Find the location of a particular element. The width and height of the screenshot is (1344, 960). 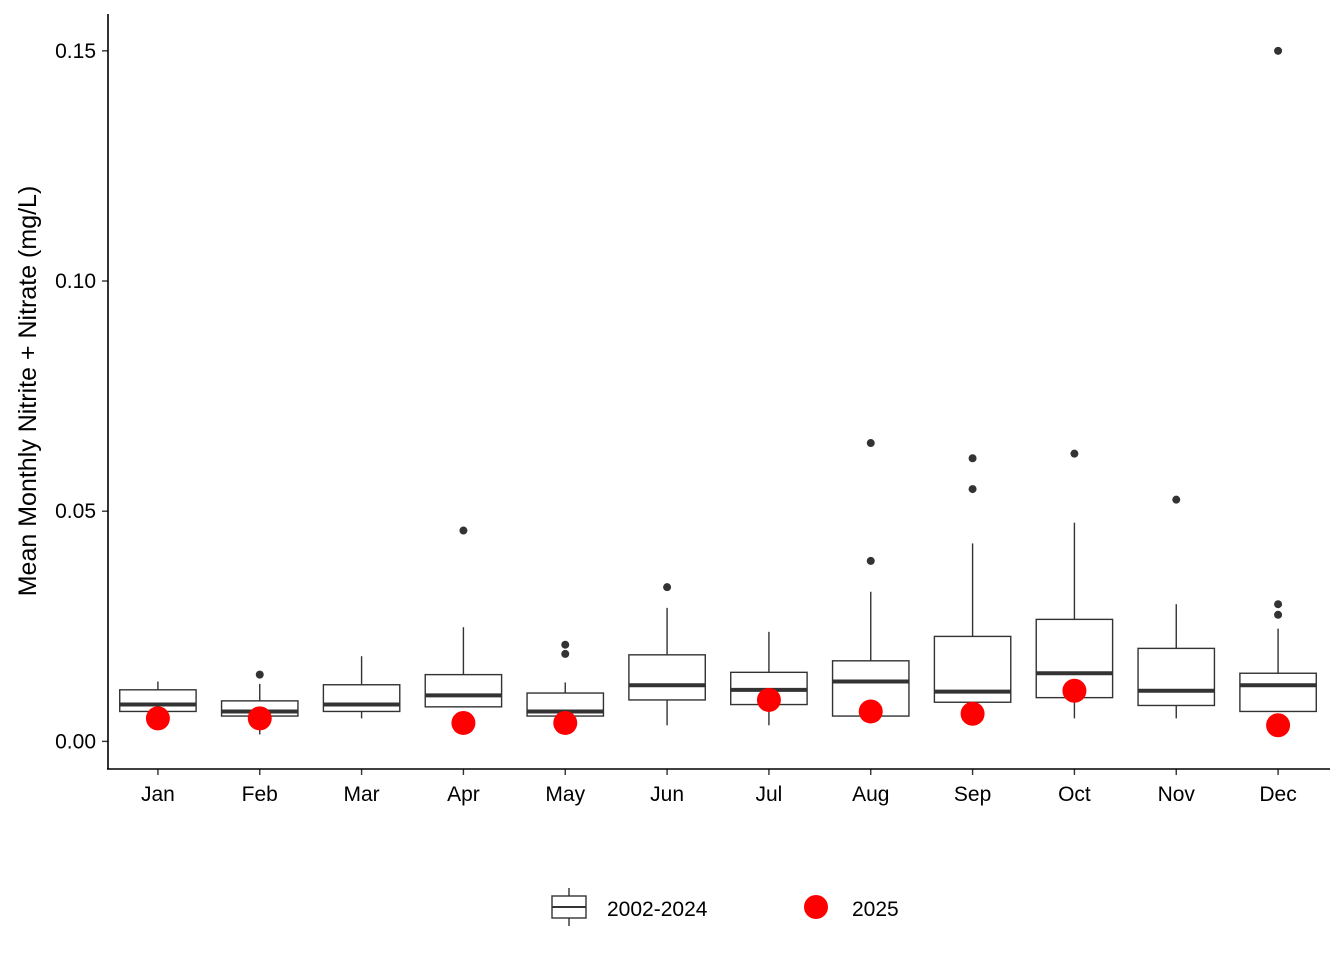

y-tick-label: 0.10 is located at coordinates (75, 281).